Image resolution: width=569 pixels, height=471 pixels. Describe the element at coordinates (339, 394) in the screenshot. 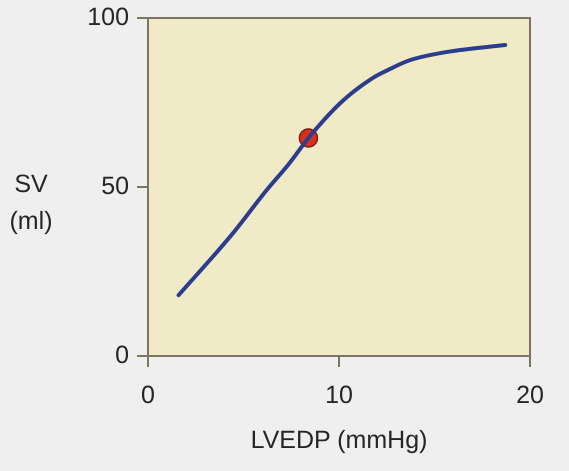

I see `x-tick-label: 10` at that location.